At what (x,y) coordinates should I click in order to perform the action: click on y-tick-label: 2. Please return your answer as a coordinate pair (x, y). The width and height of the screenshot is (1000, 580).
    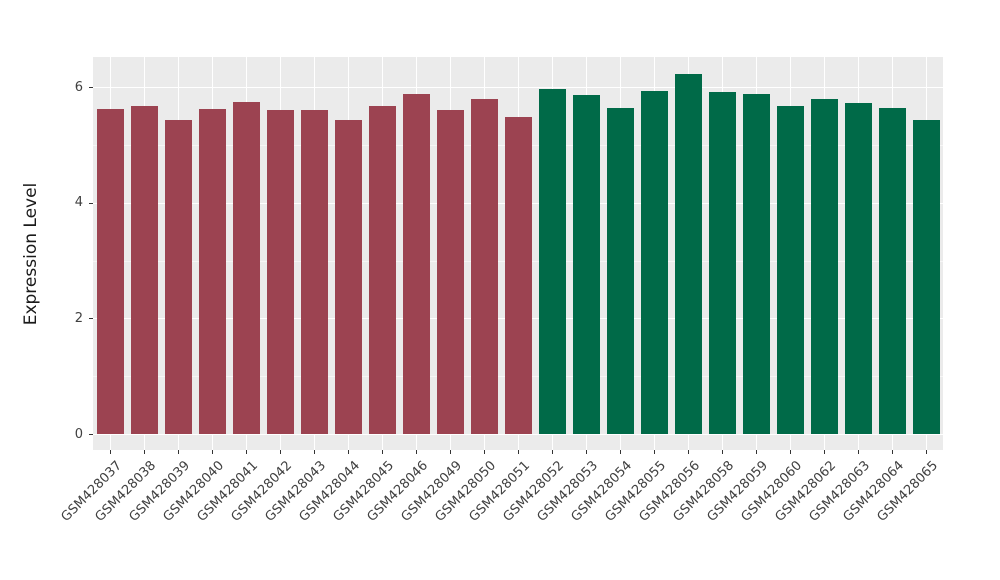
    Looking at the image, I should click on (78, 318).